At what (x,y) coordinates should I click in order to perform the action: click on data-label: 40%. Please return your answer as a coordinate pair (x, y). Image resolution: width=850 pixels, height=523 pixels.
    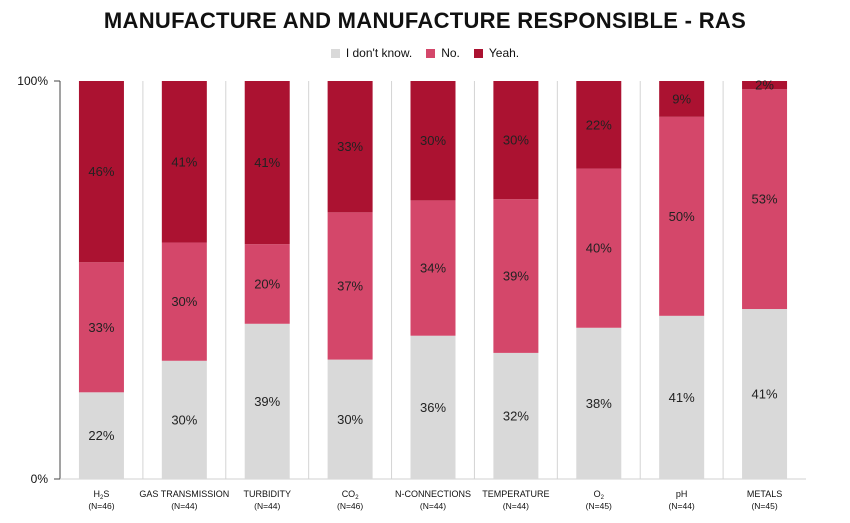
    Looking at the image, I should click on (599, 248).